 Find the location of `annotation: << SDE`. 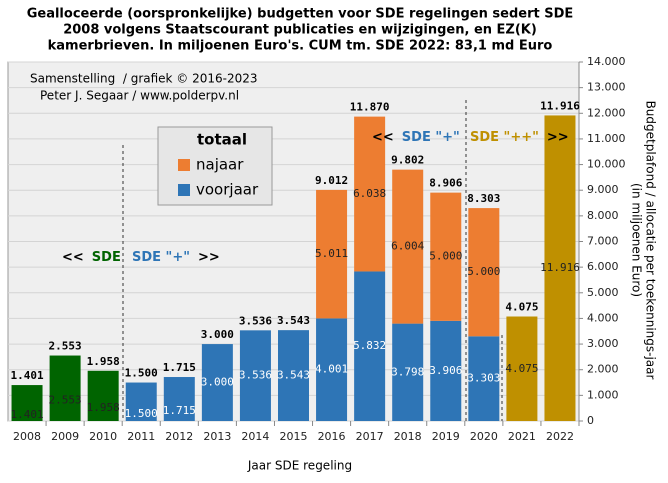

annotation: << SDE is located at coordinates (91, 257).